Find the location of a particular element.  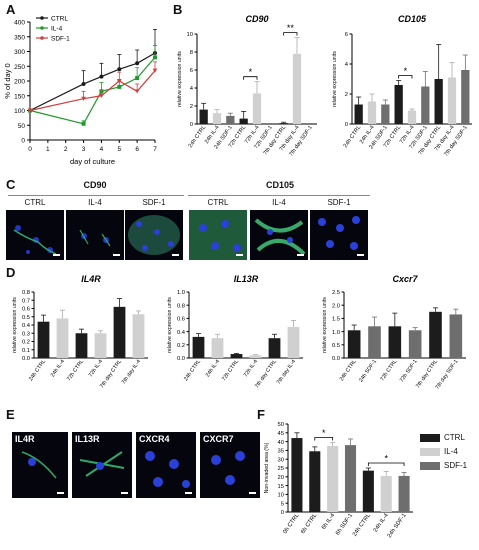

y-tick-label: 1.0 is located at coordinates (181, 293).